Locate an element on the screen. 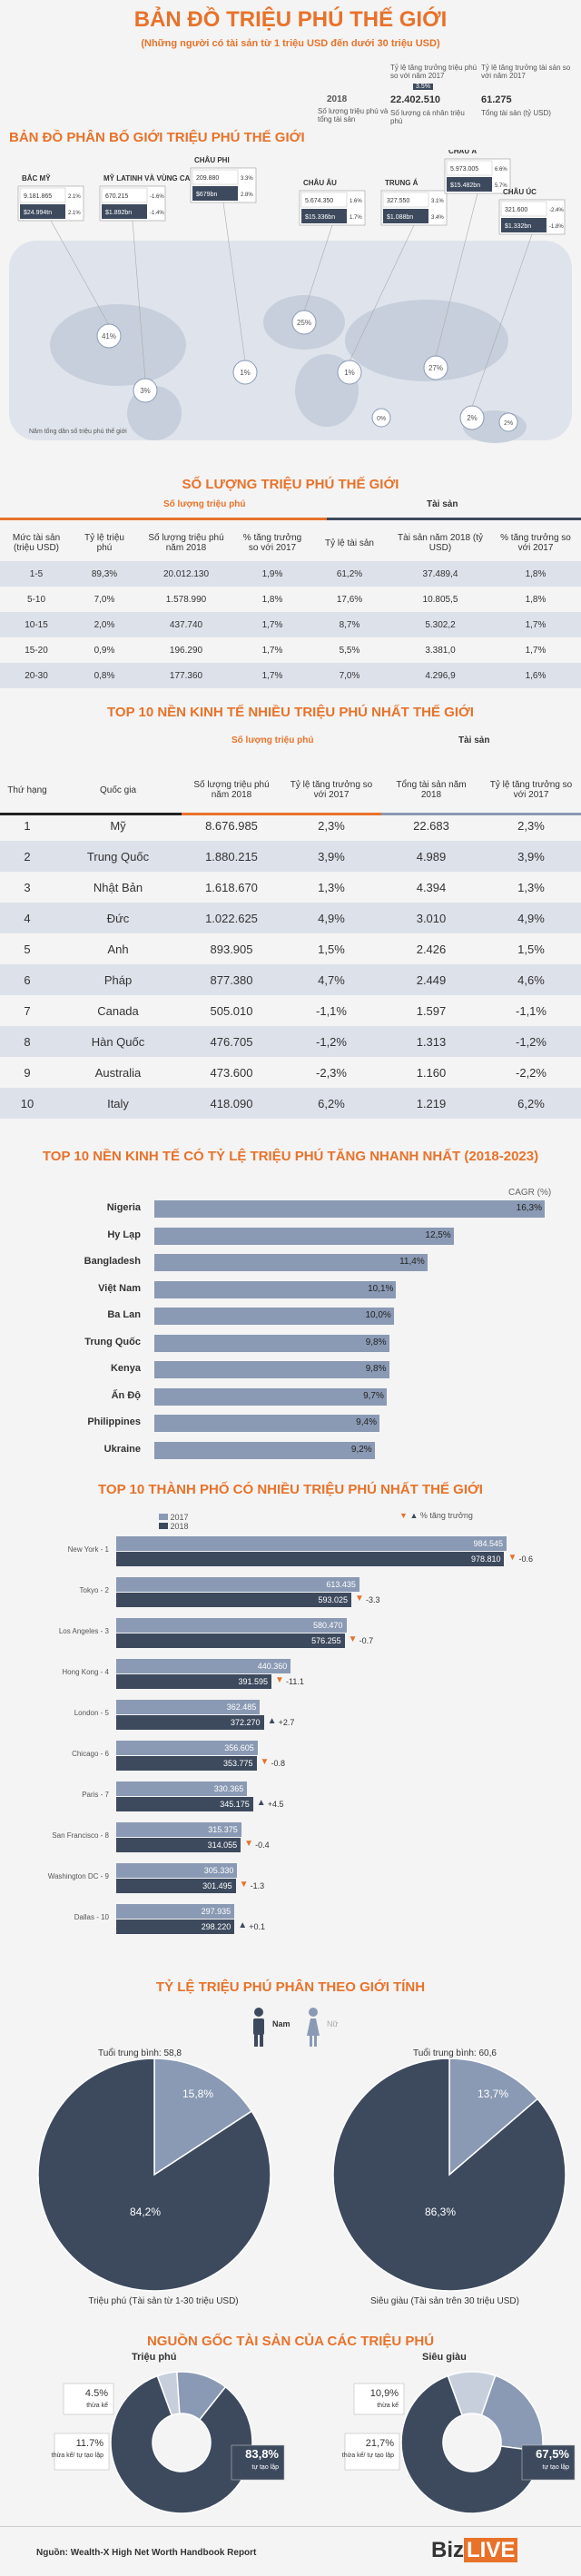 This screenshot has height=2576, width=581. cagr-bar is located at coordinates (349, 1209).